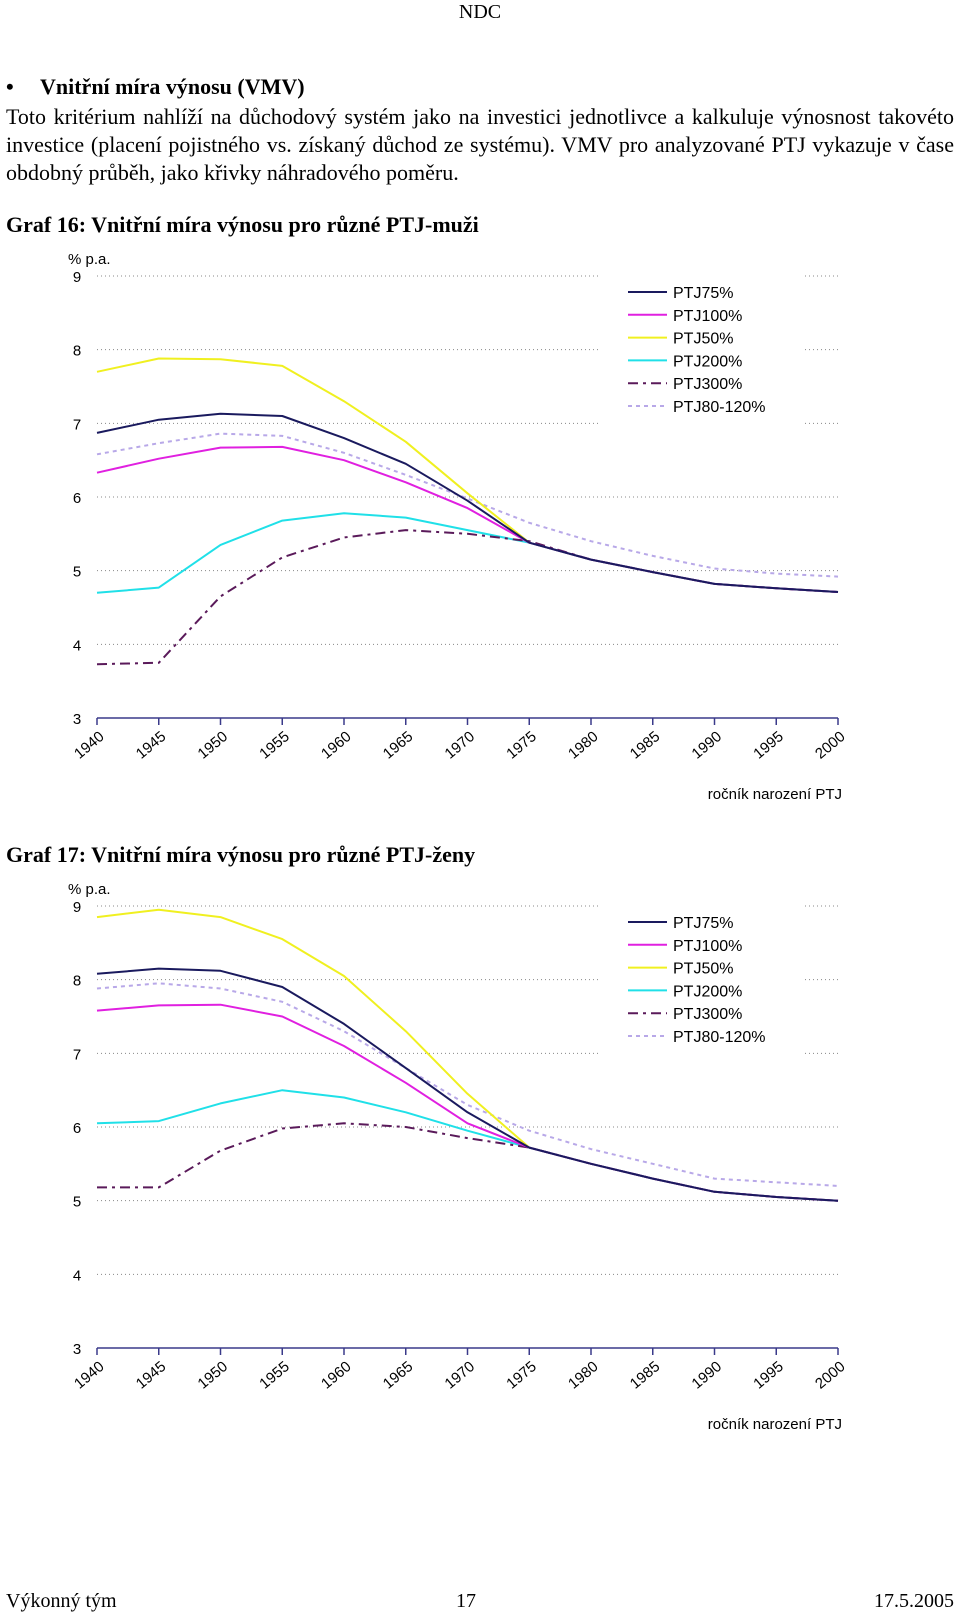 The height and width of the screenshot is (1617, 960). What do you see at coordinates (77, 1128) in the screenshot?
I see `chart1-ytick-label: 6` at bounding box center [77, 1128].